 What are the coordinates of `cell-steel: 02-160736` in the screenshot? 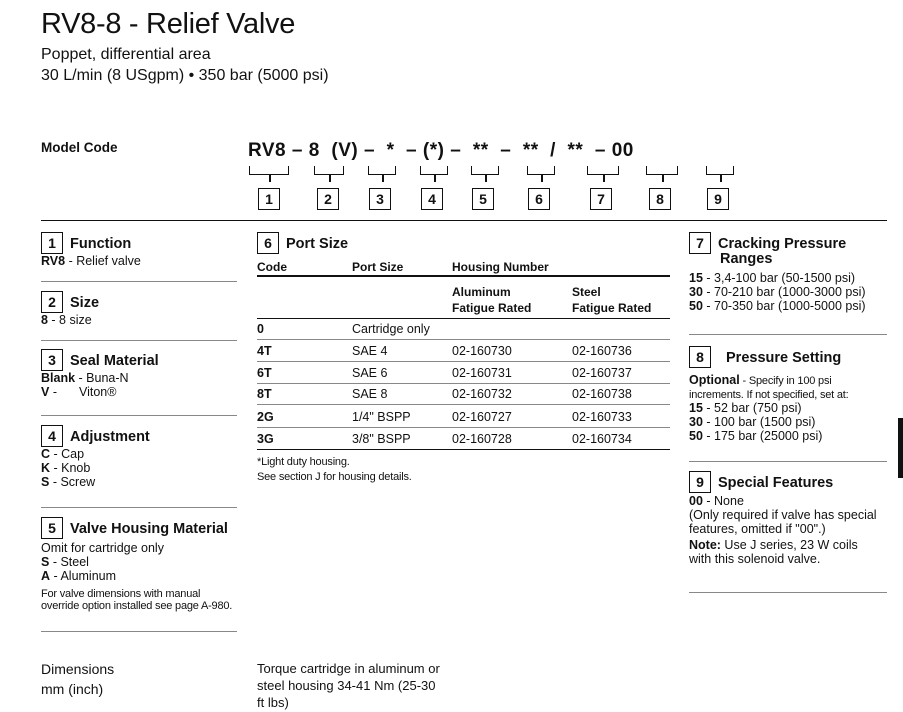 It's located at (602, 351).